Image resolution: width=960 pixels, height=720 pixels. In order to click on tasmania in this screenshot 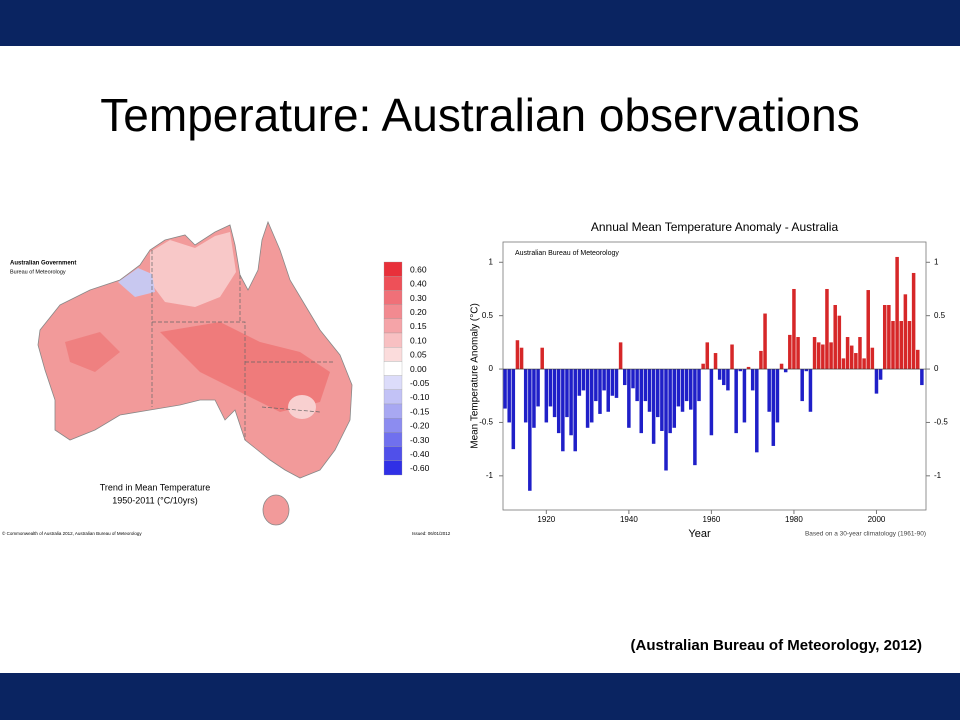, I will do `click(276, 510)`.